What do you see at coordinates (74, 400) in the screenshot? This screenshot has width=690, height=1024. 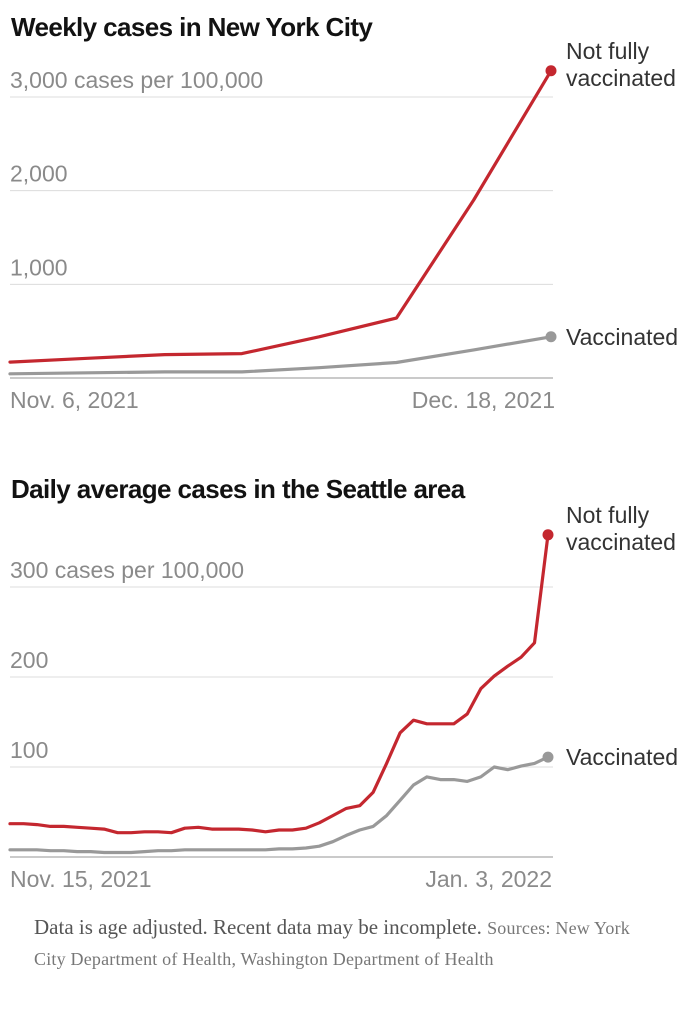 I see `nyc-x-tick-0: Nov. 6, 2021` at bounding box center [74, 400].